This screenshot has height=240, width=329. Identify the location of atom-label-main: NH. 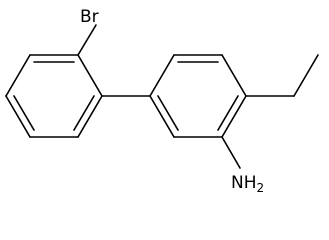
(244, 183).